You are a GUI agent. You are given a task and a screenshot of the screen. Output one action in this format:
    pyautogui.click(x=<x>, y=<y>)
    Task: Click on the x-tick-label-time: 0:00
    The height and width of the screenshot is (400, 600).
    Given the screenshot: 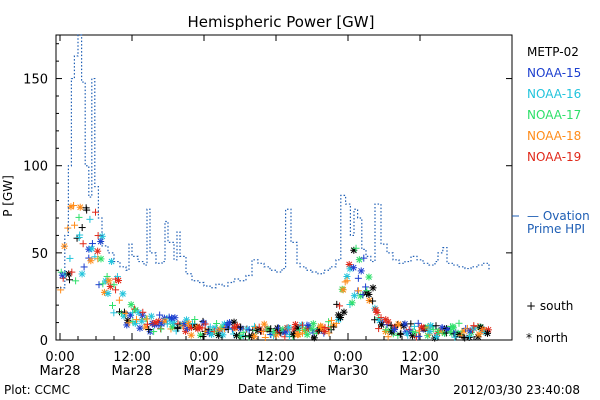 What is the action you would take?
    pyautogui.click(x=59, y=357)
    